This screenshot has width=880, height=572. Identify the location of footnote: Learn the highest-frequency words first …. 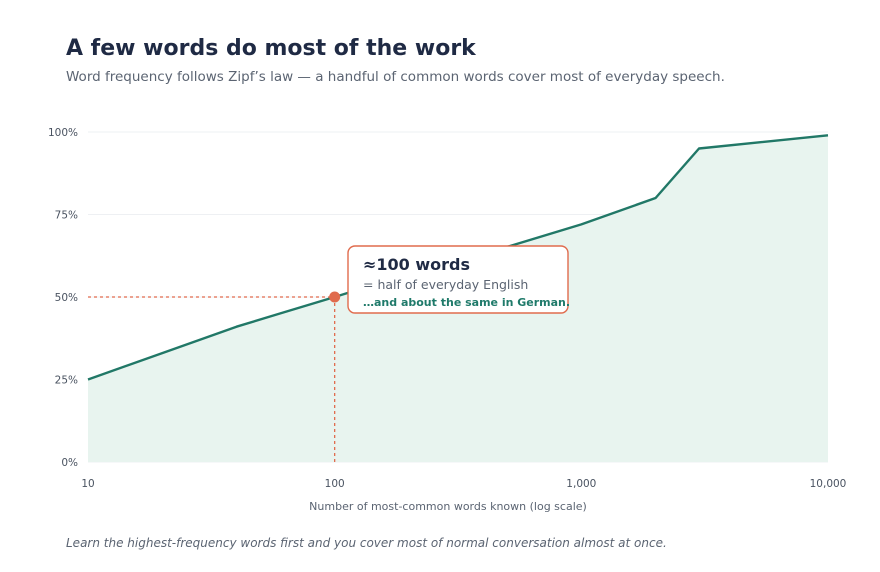
(366, 543).